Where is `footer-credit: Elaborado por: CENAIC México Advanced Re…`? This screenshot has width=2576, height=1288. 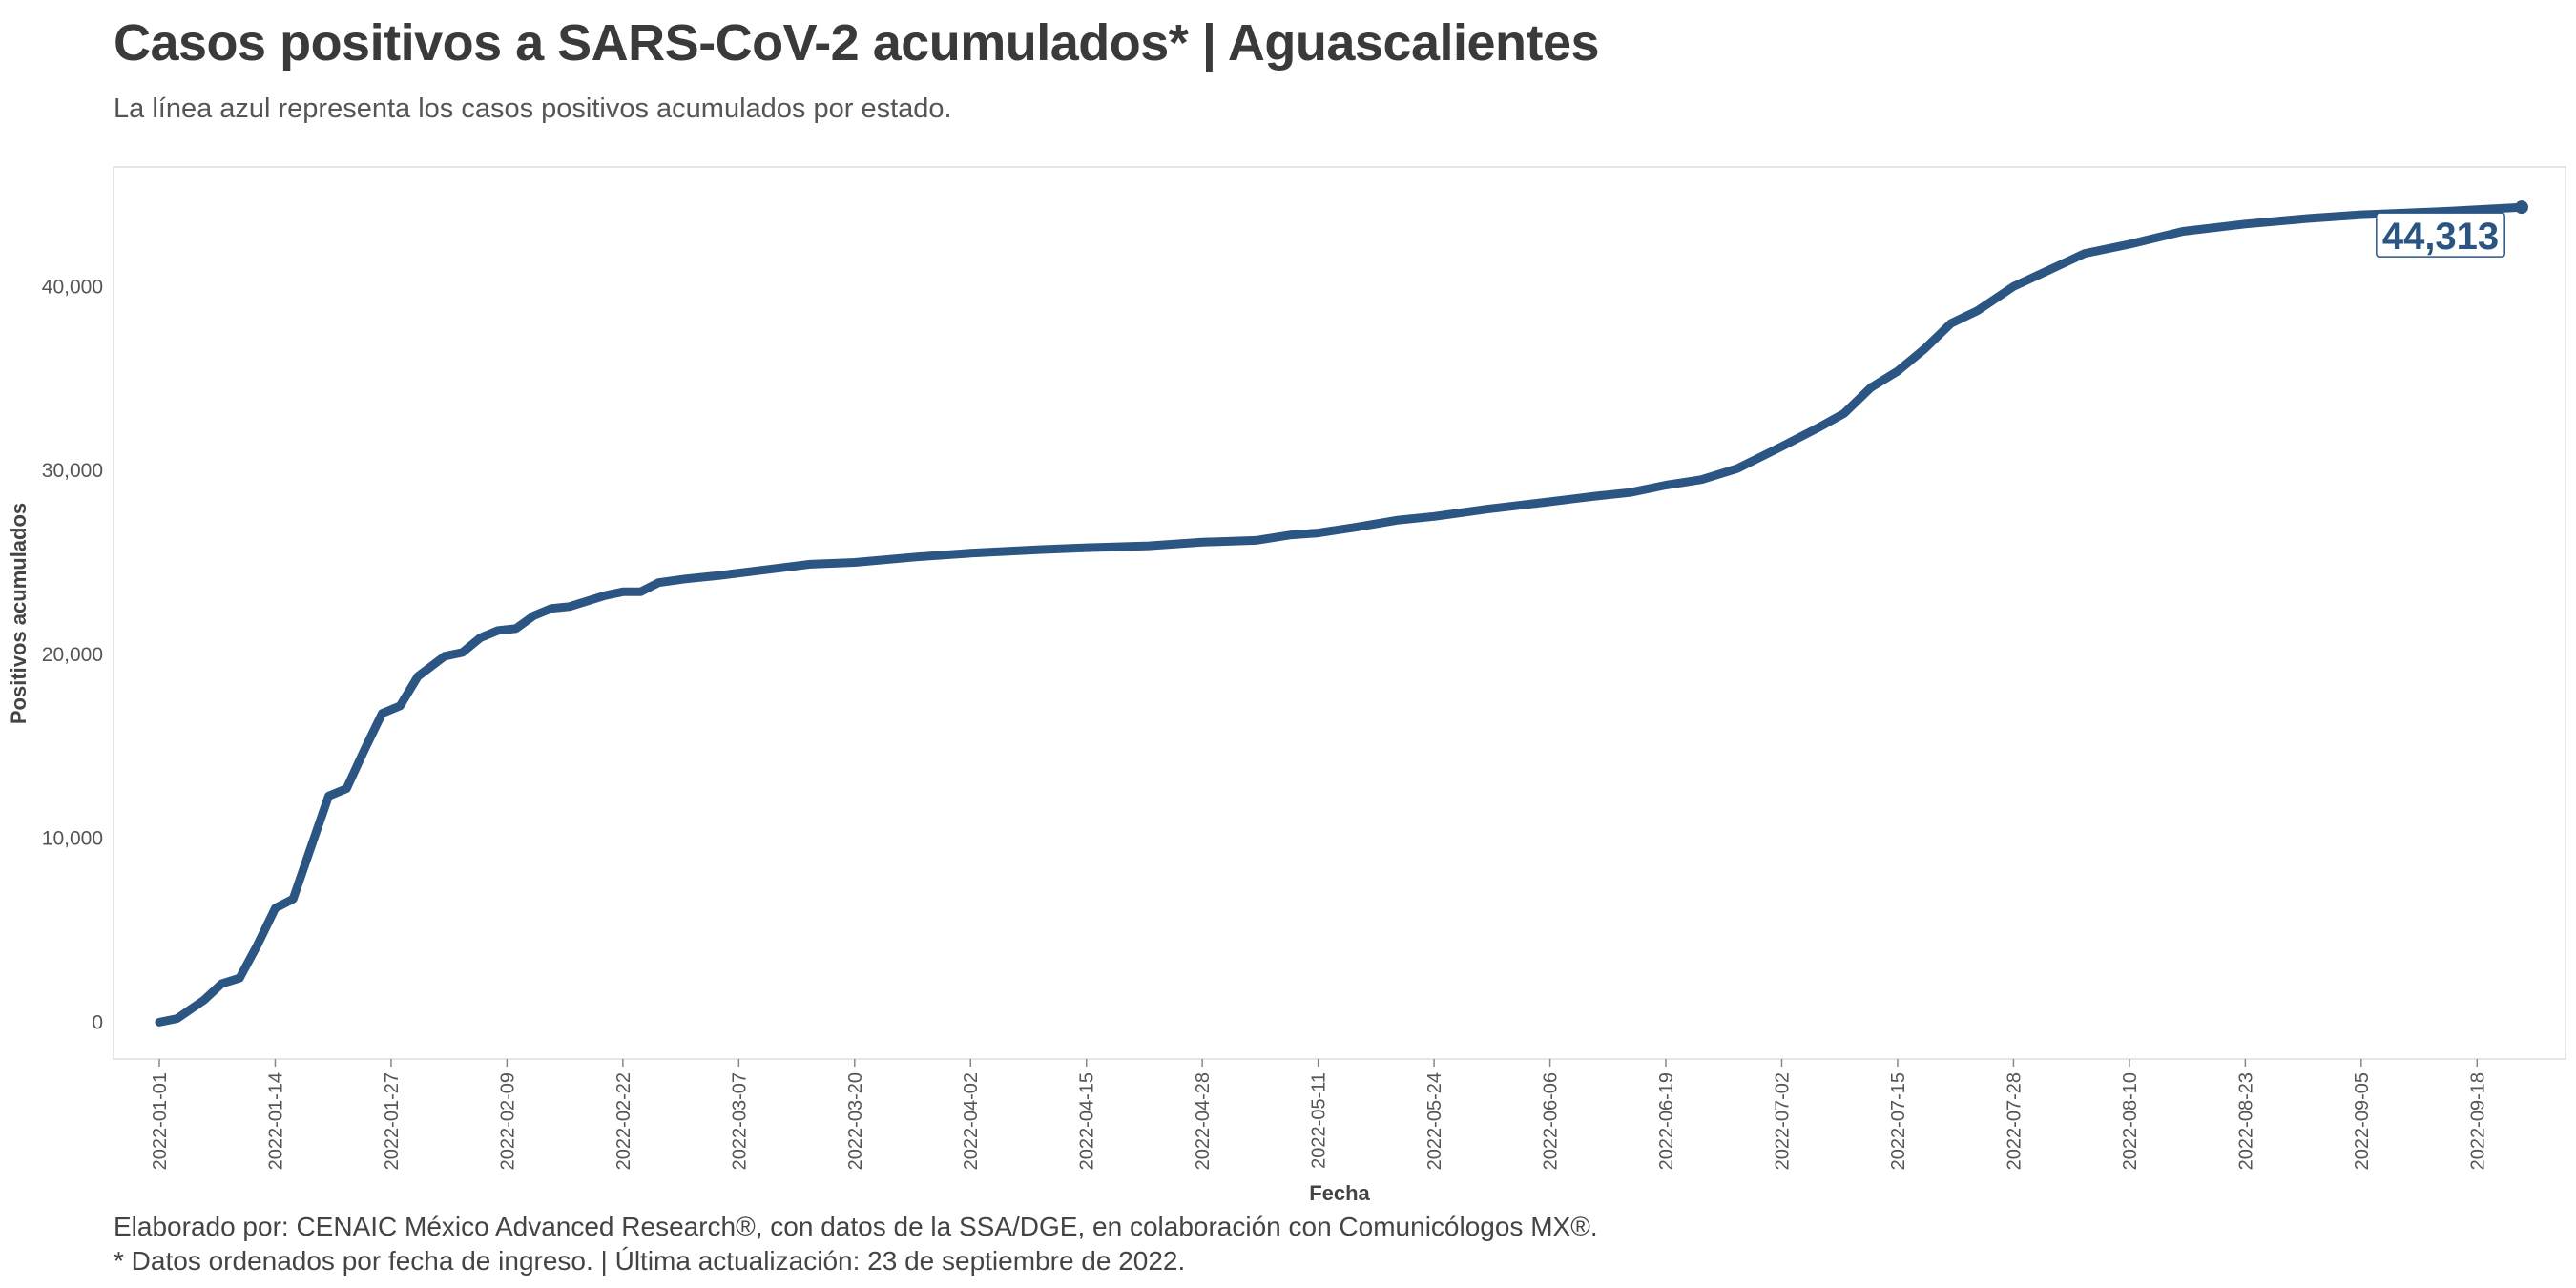 footer-credit: Elaborado por: CENAIC México Advanced Re… is located at coordinates (856, 1226).